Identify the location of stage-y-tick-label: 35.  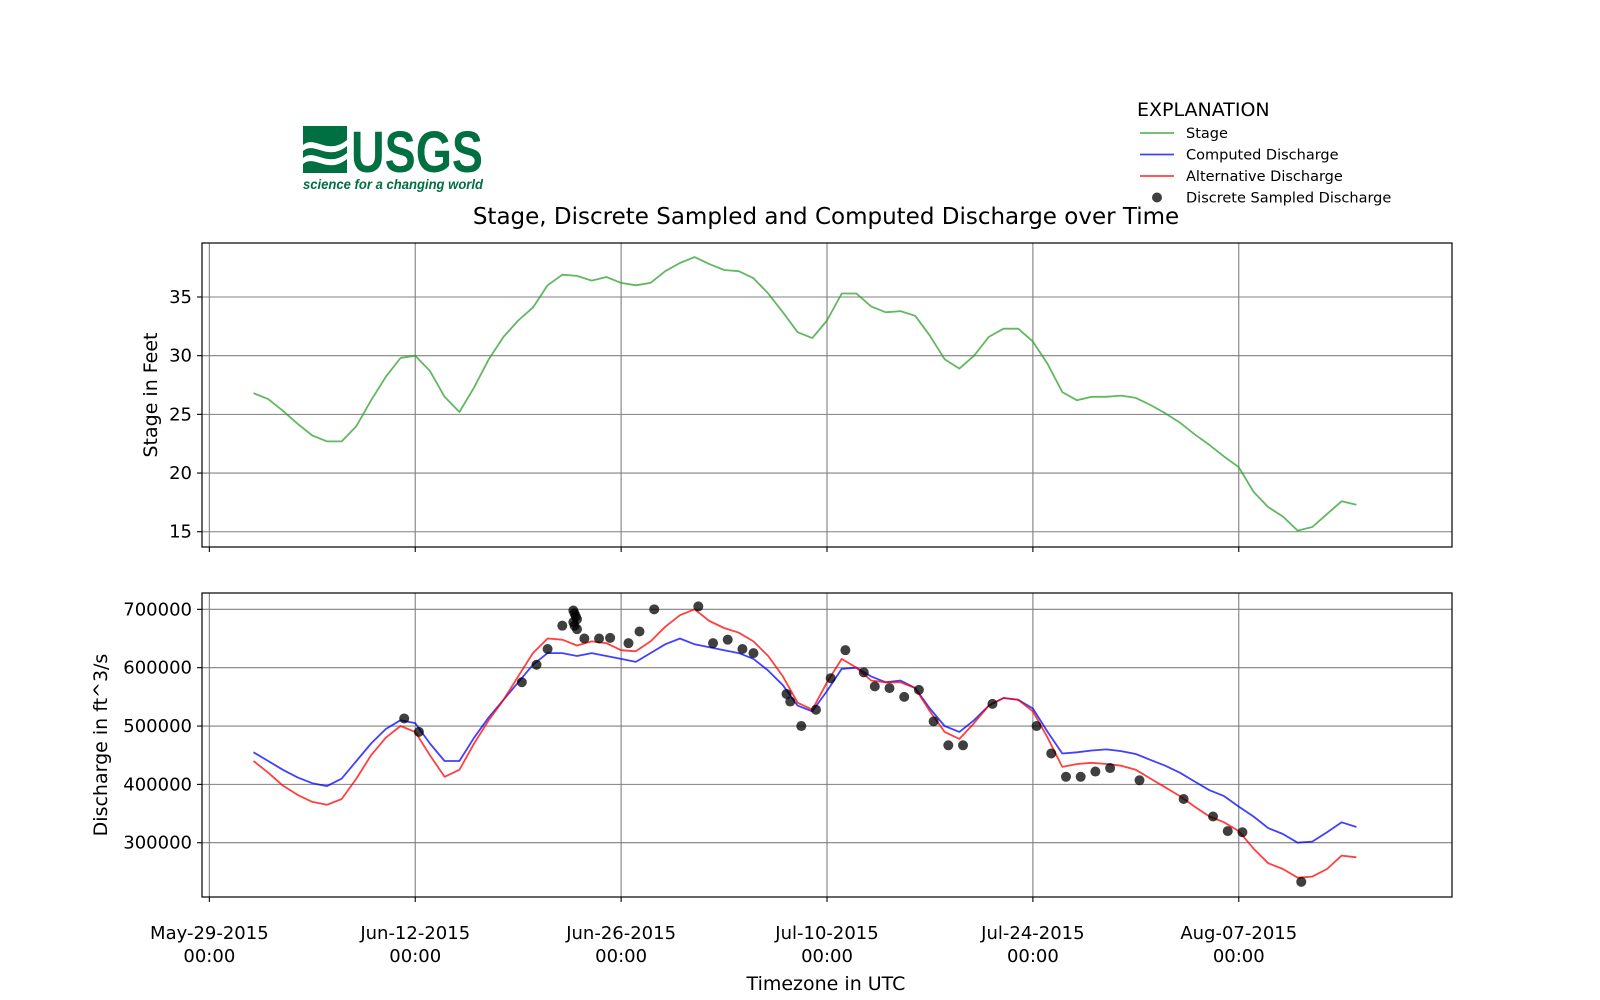
(180, 297).